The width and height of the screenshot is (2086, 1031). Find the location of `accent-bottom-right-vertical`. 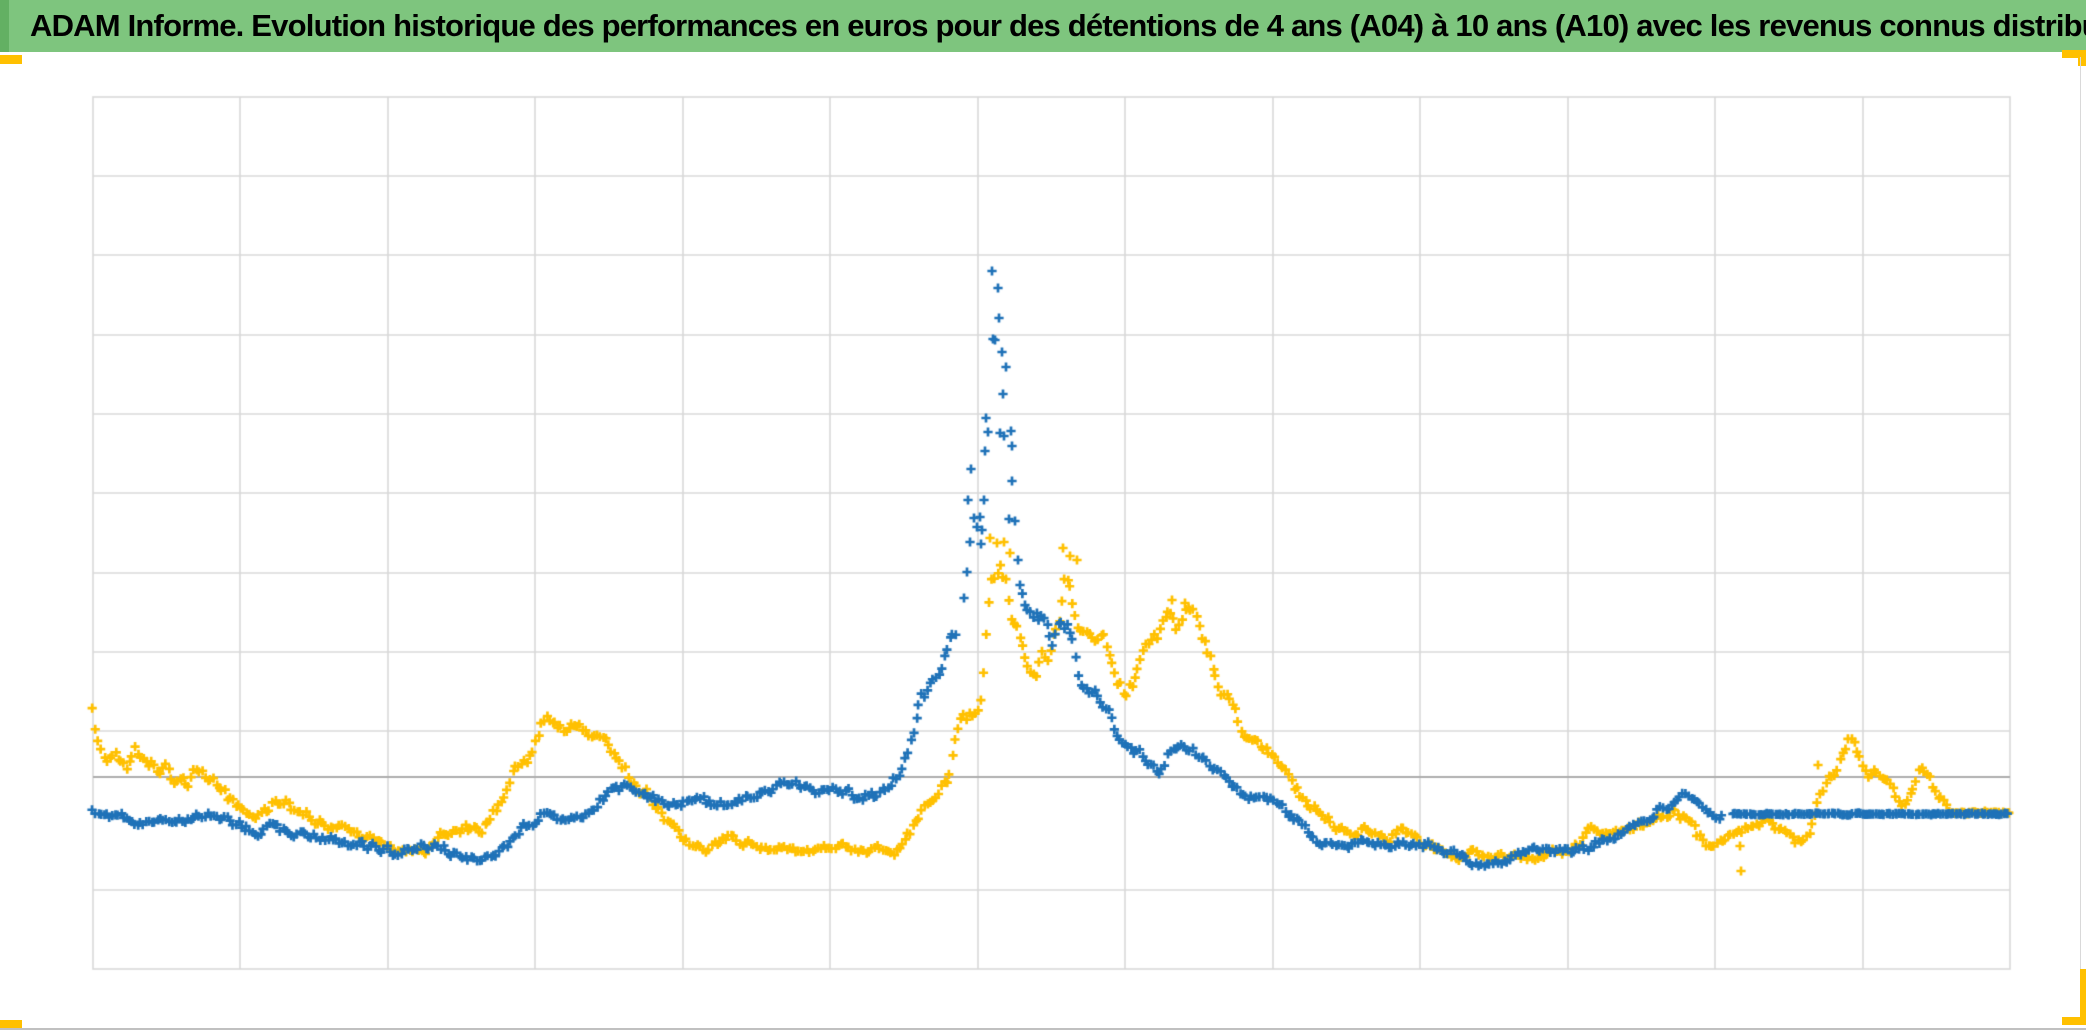

accent-bottom-right-vertical is located at coordinates (2083, 997).